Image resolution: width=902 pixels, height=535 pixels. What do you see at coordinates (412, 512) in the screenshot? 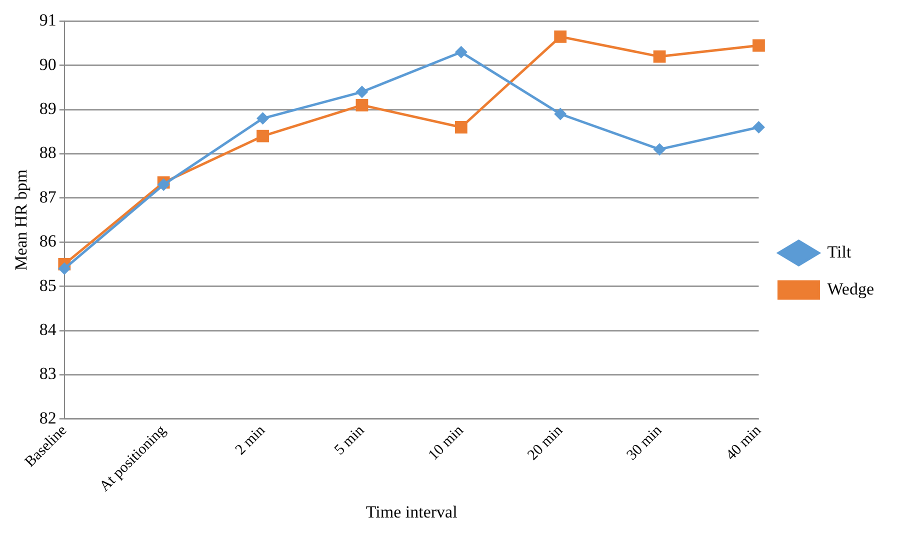
I see `x-axis-title: Time interval` at bounding box center [412, 512].